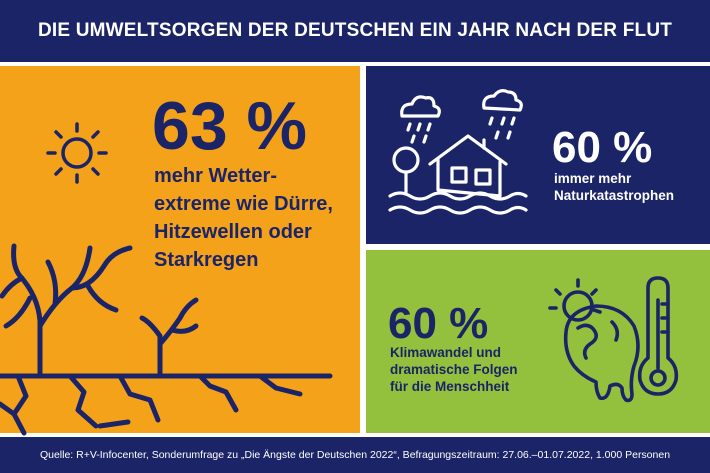 Image resolution: width=710 pixels, height=473 pixels. Describe the element at coordinates (614, 187) in the screenshot. I see `stat-label-disasters: immer mehr Naturkatastrophen` at that location.